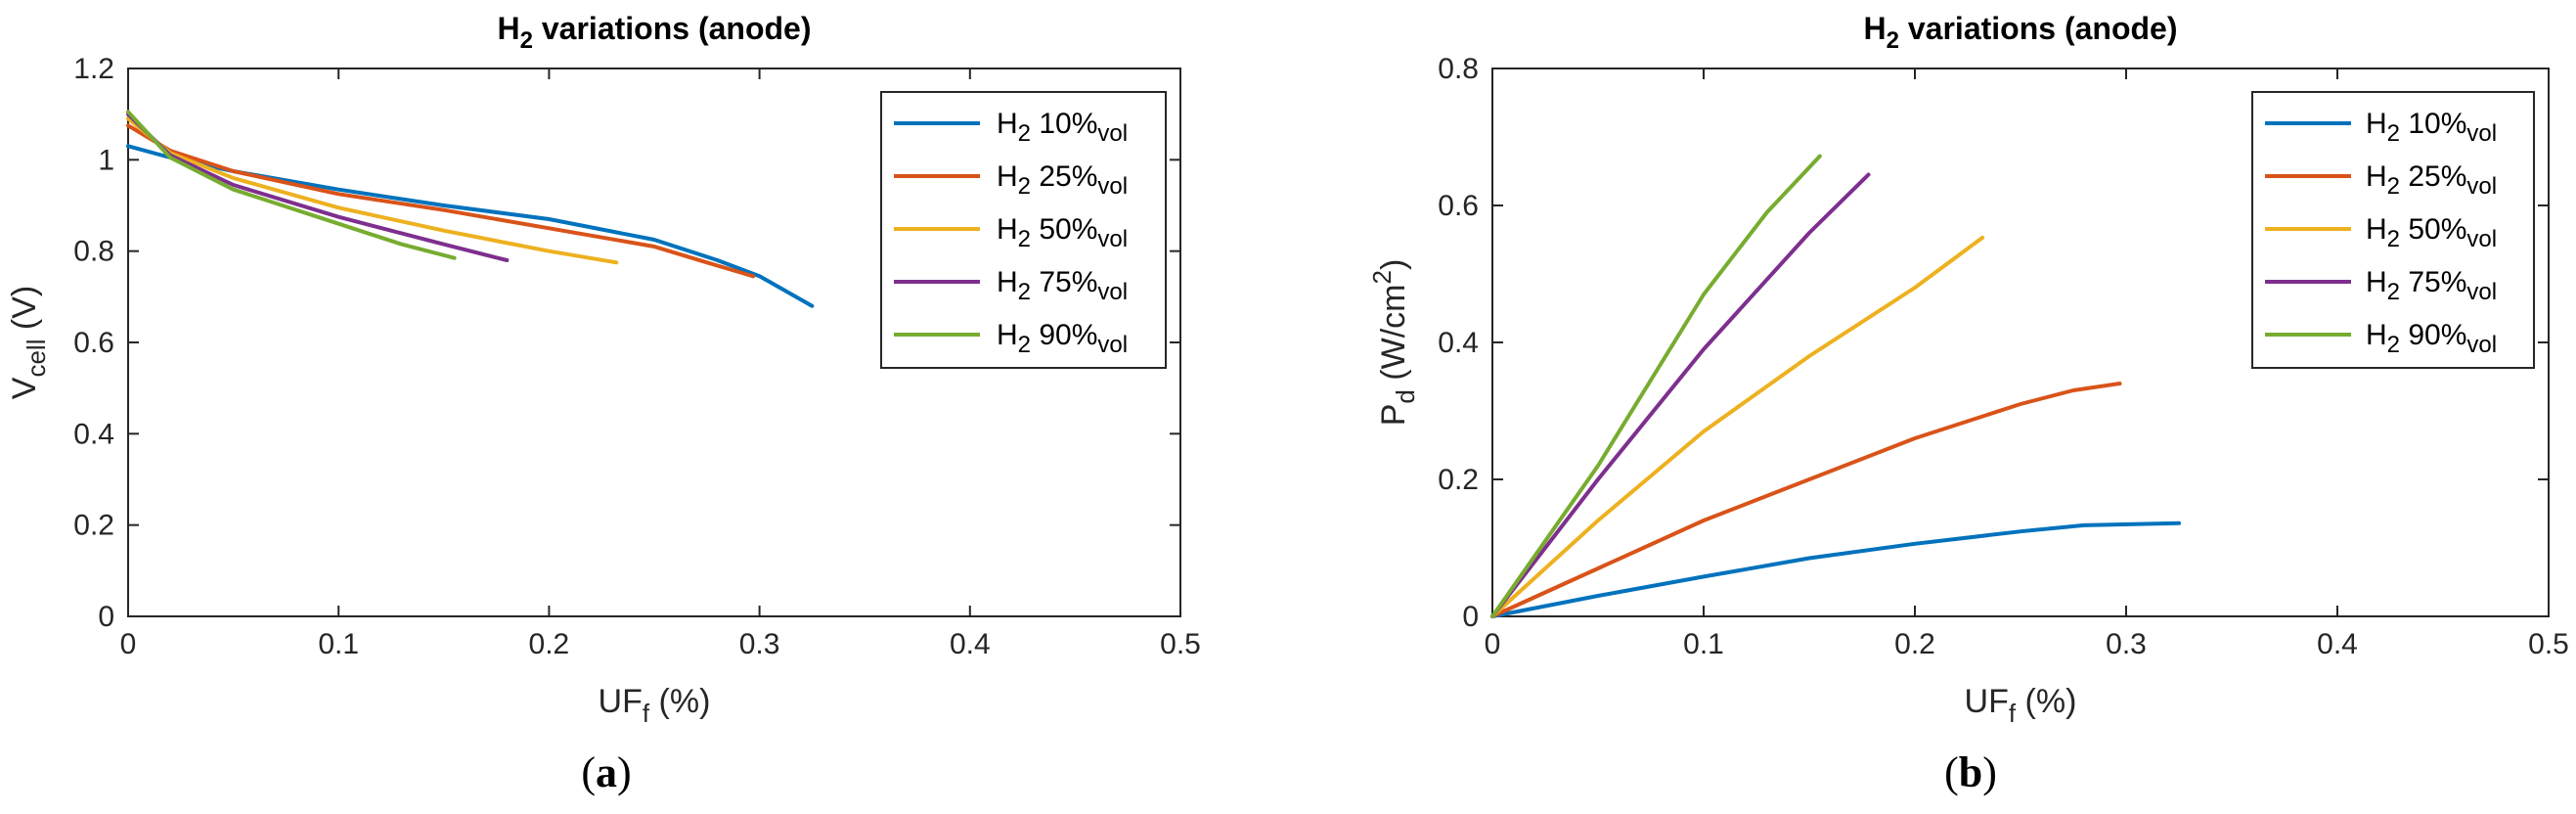 Image resolution: width=2576 pixels, height=814 pixels. I want to click on x-axis-label-b-rest: (%), so click(2046, 701).